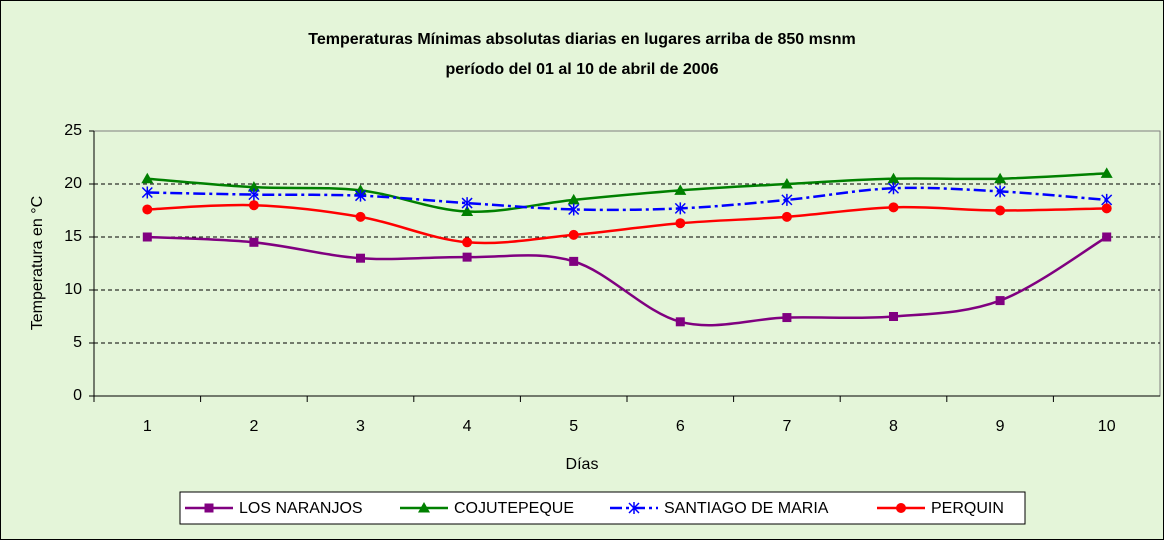 This screenshot has width=1164, height=540. What do you see at coordinates (77, 342) in the screenshot?
I see `y-tick-label: 5` at bounding box center [77, 342].